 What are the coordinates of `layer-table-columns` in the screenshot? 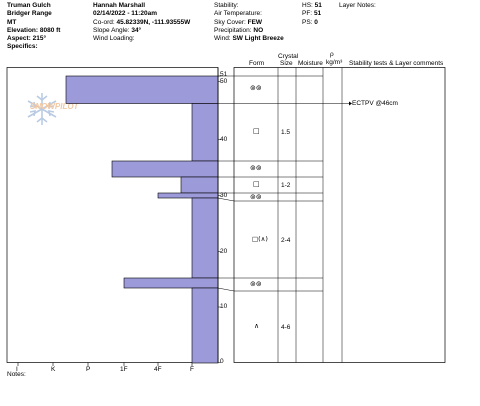 It's located at (310, 215).